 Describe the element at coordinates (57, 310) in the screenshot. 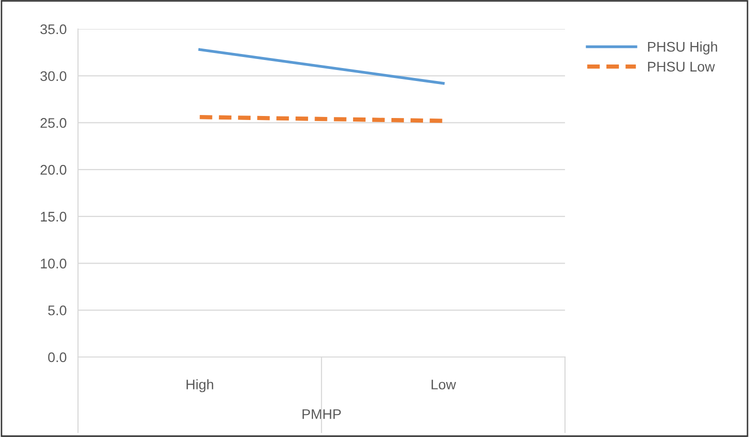

I see `y-tick-label: 5.0` at that location.